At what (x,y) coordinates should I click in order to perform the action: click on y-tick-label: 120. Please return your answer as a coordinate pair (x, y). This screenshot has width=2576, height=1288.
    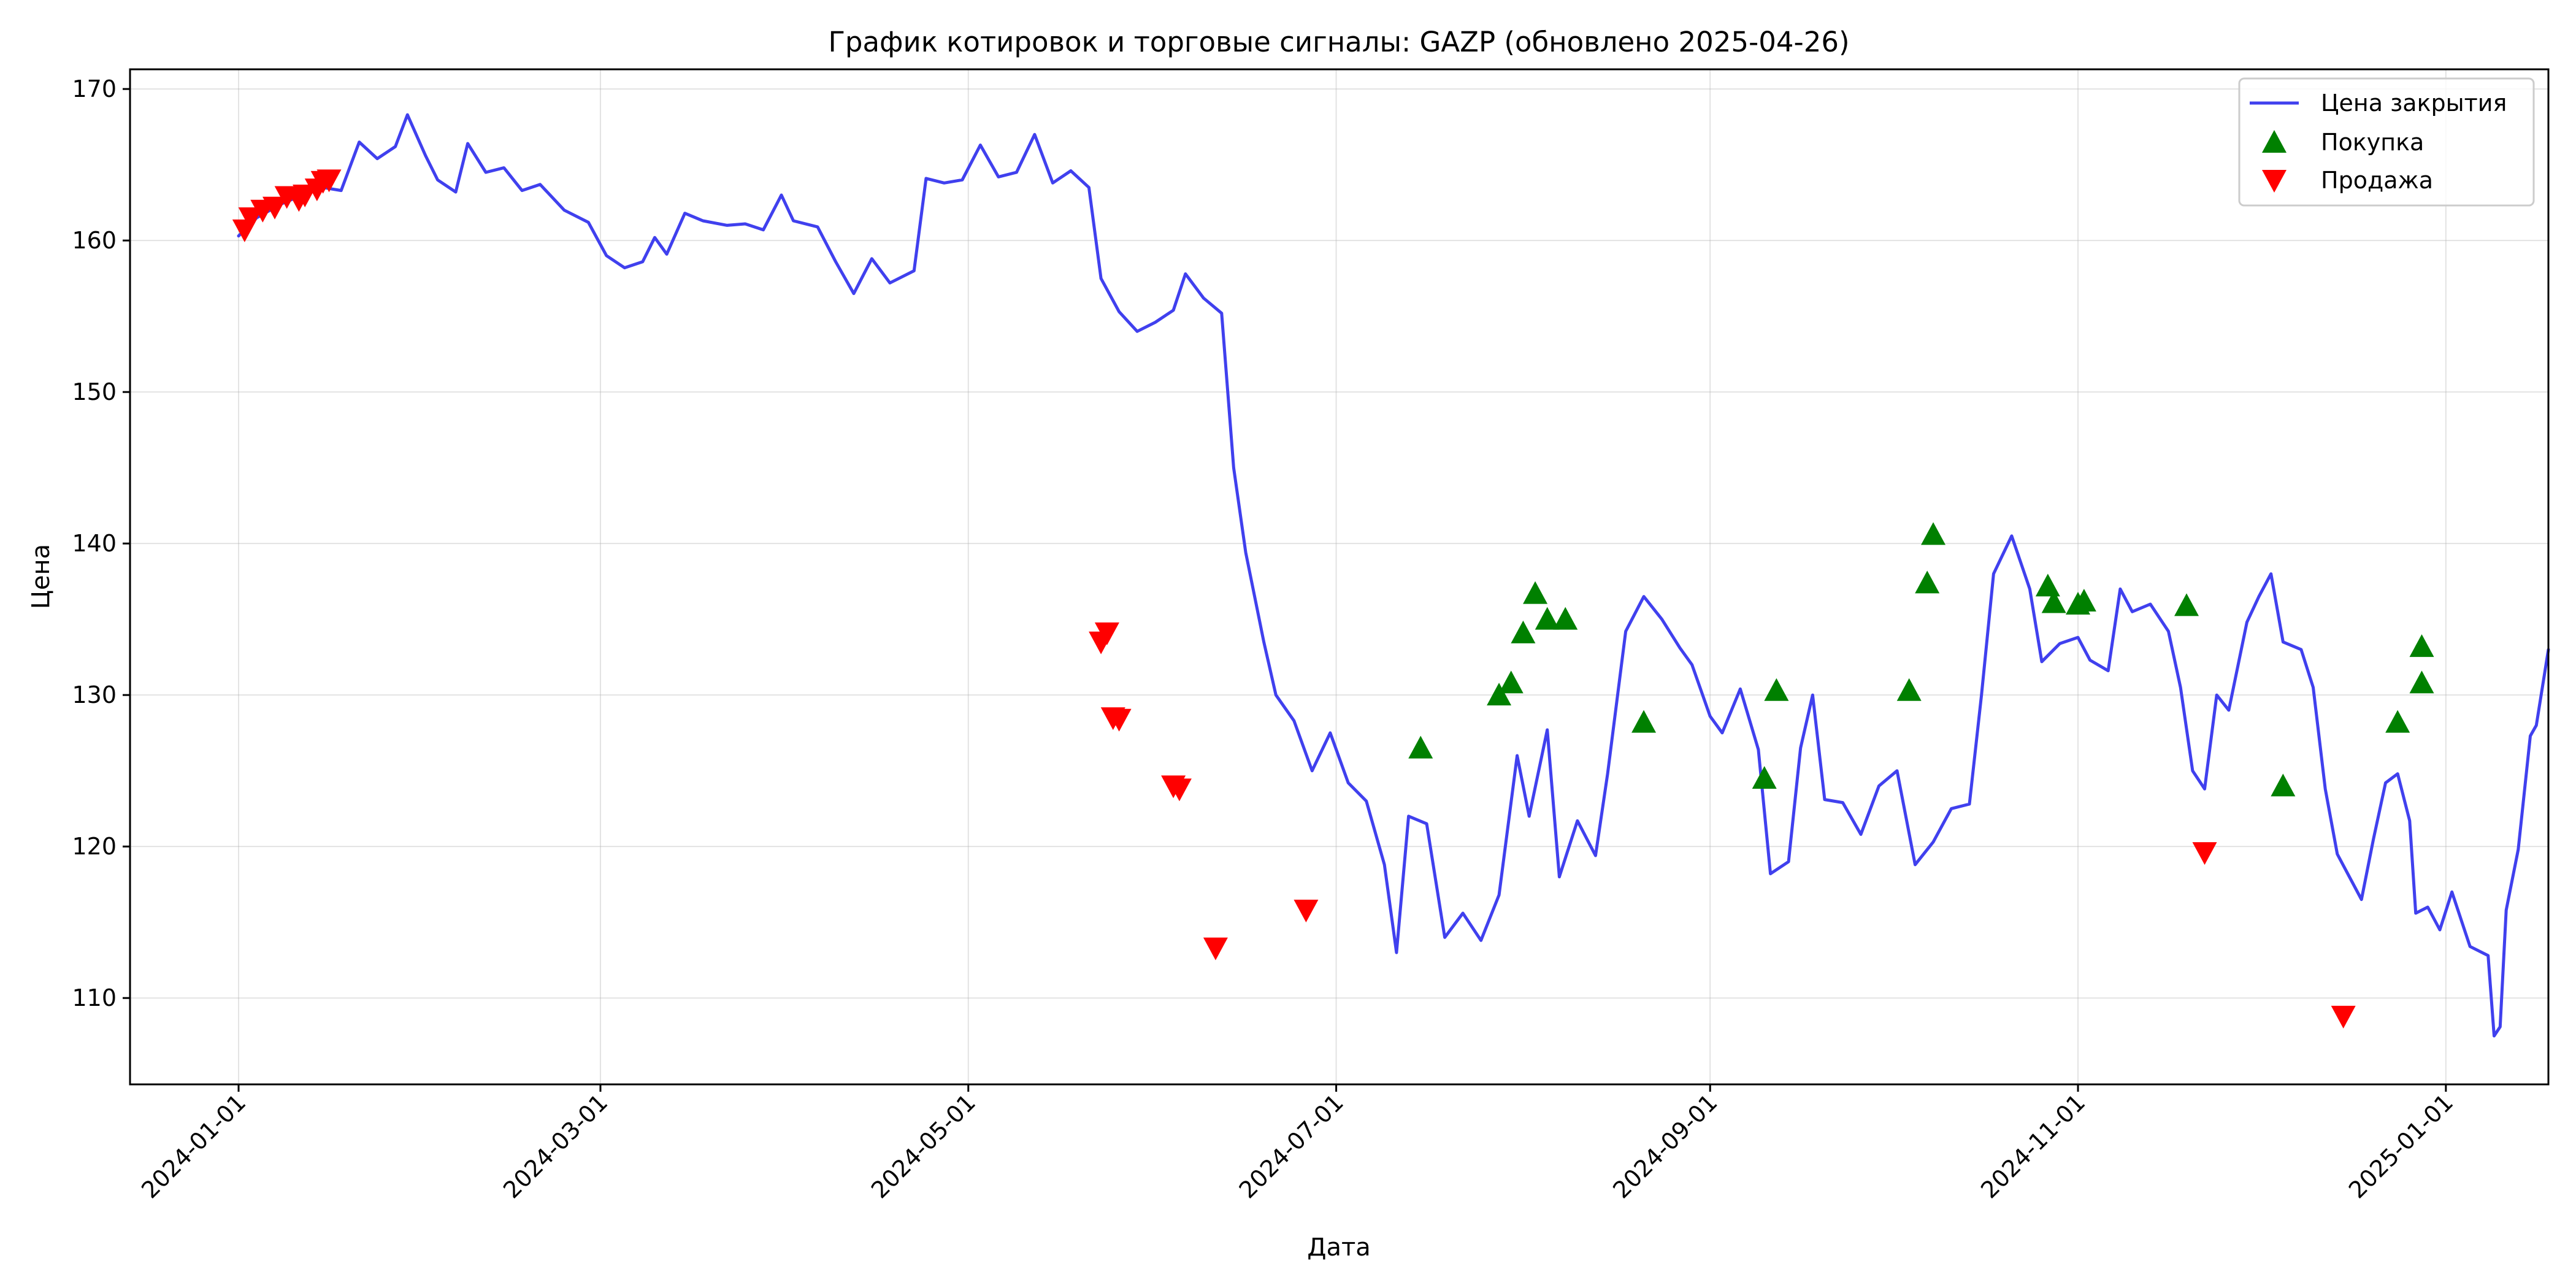
    Looking at the image, I should click on (94, 846).